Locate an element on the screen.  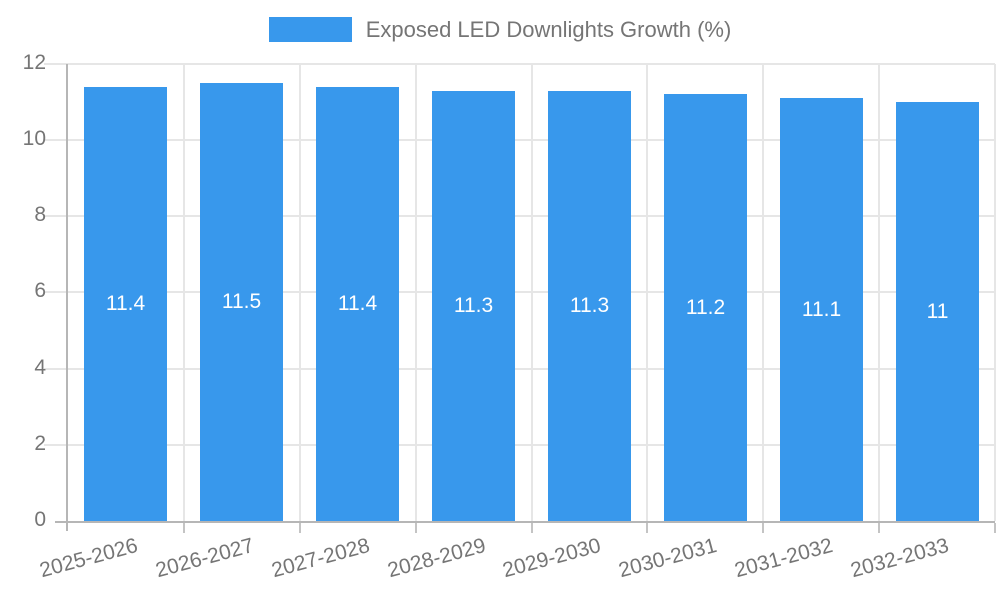
bar: 11.1 is located at coordinates (821, 309).